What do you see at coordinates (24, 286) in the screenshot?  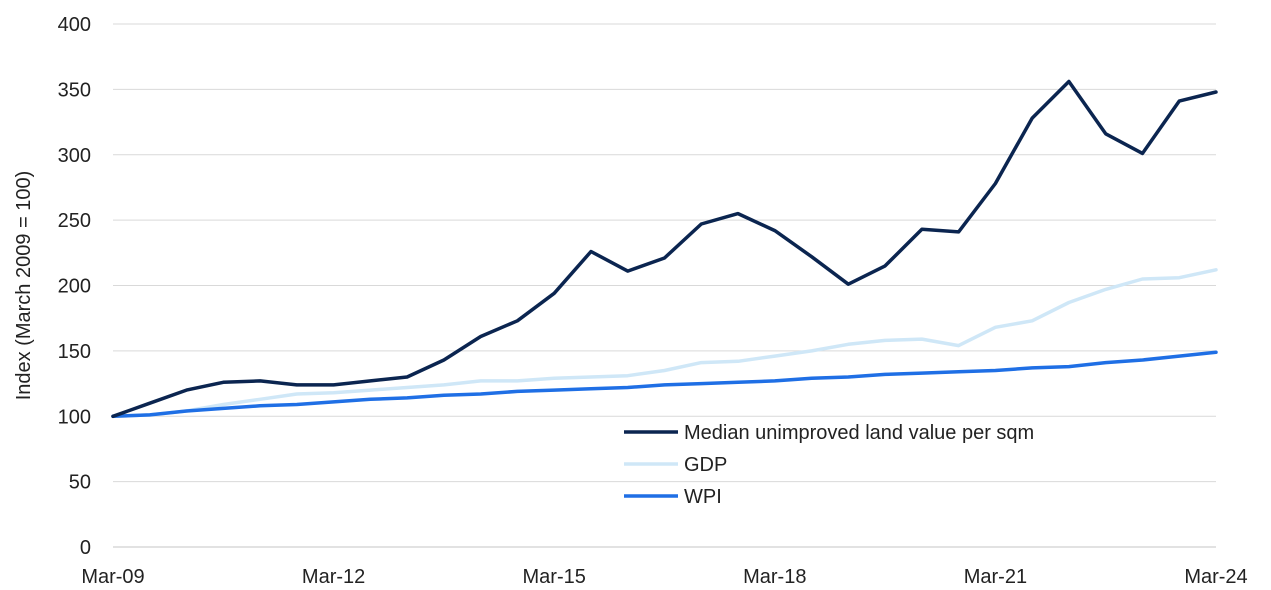 I see `y-axis-title: Index (March 2009 = 100)` at bounding box center [24, 286].